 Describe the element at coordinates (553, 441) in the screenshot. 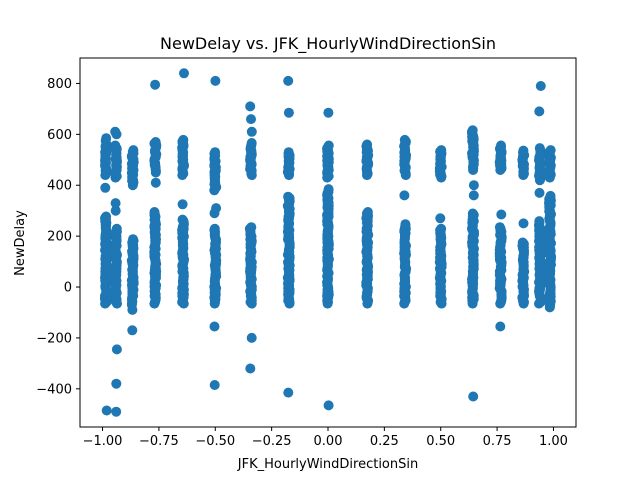

I see `x-tick-label: 1.00` at that location.